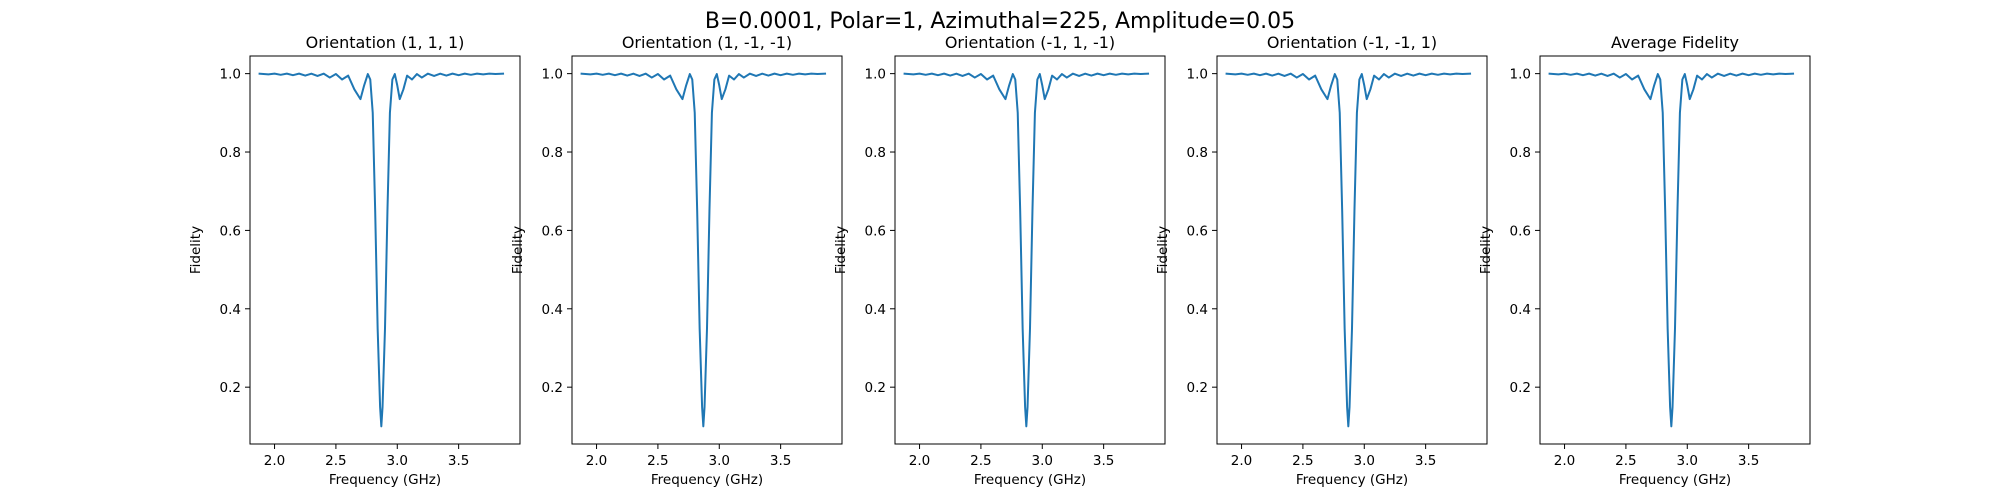  What do you see at coordinates (707, 42) in the screenshot?
I see `subplot-title: Orientation (1, -1, -1)` at bounding box center [707, 42].